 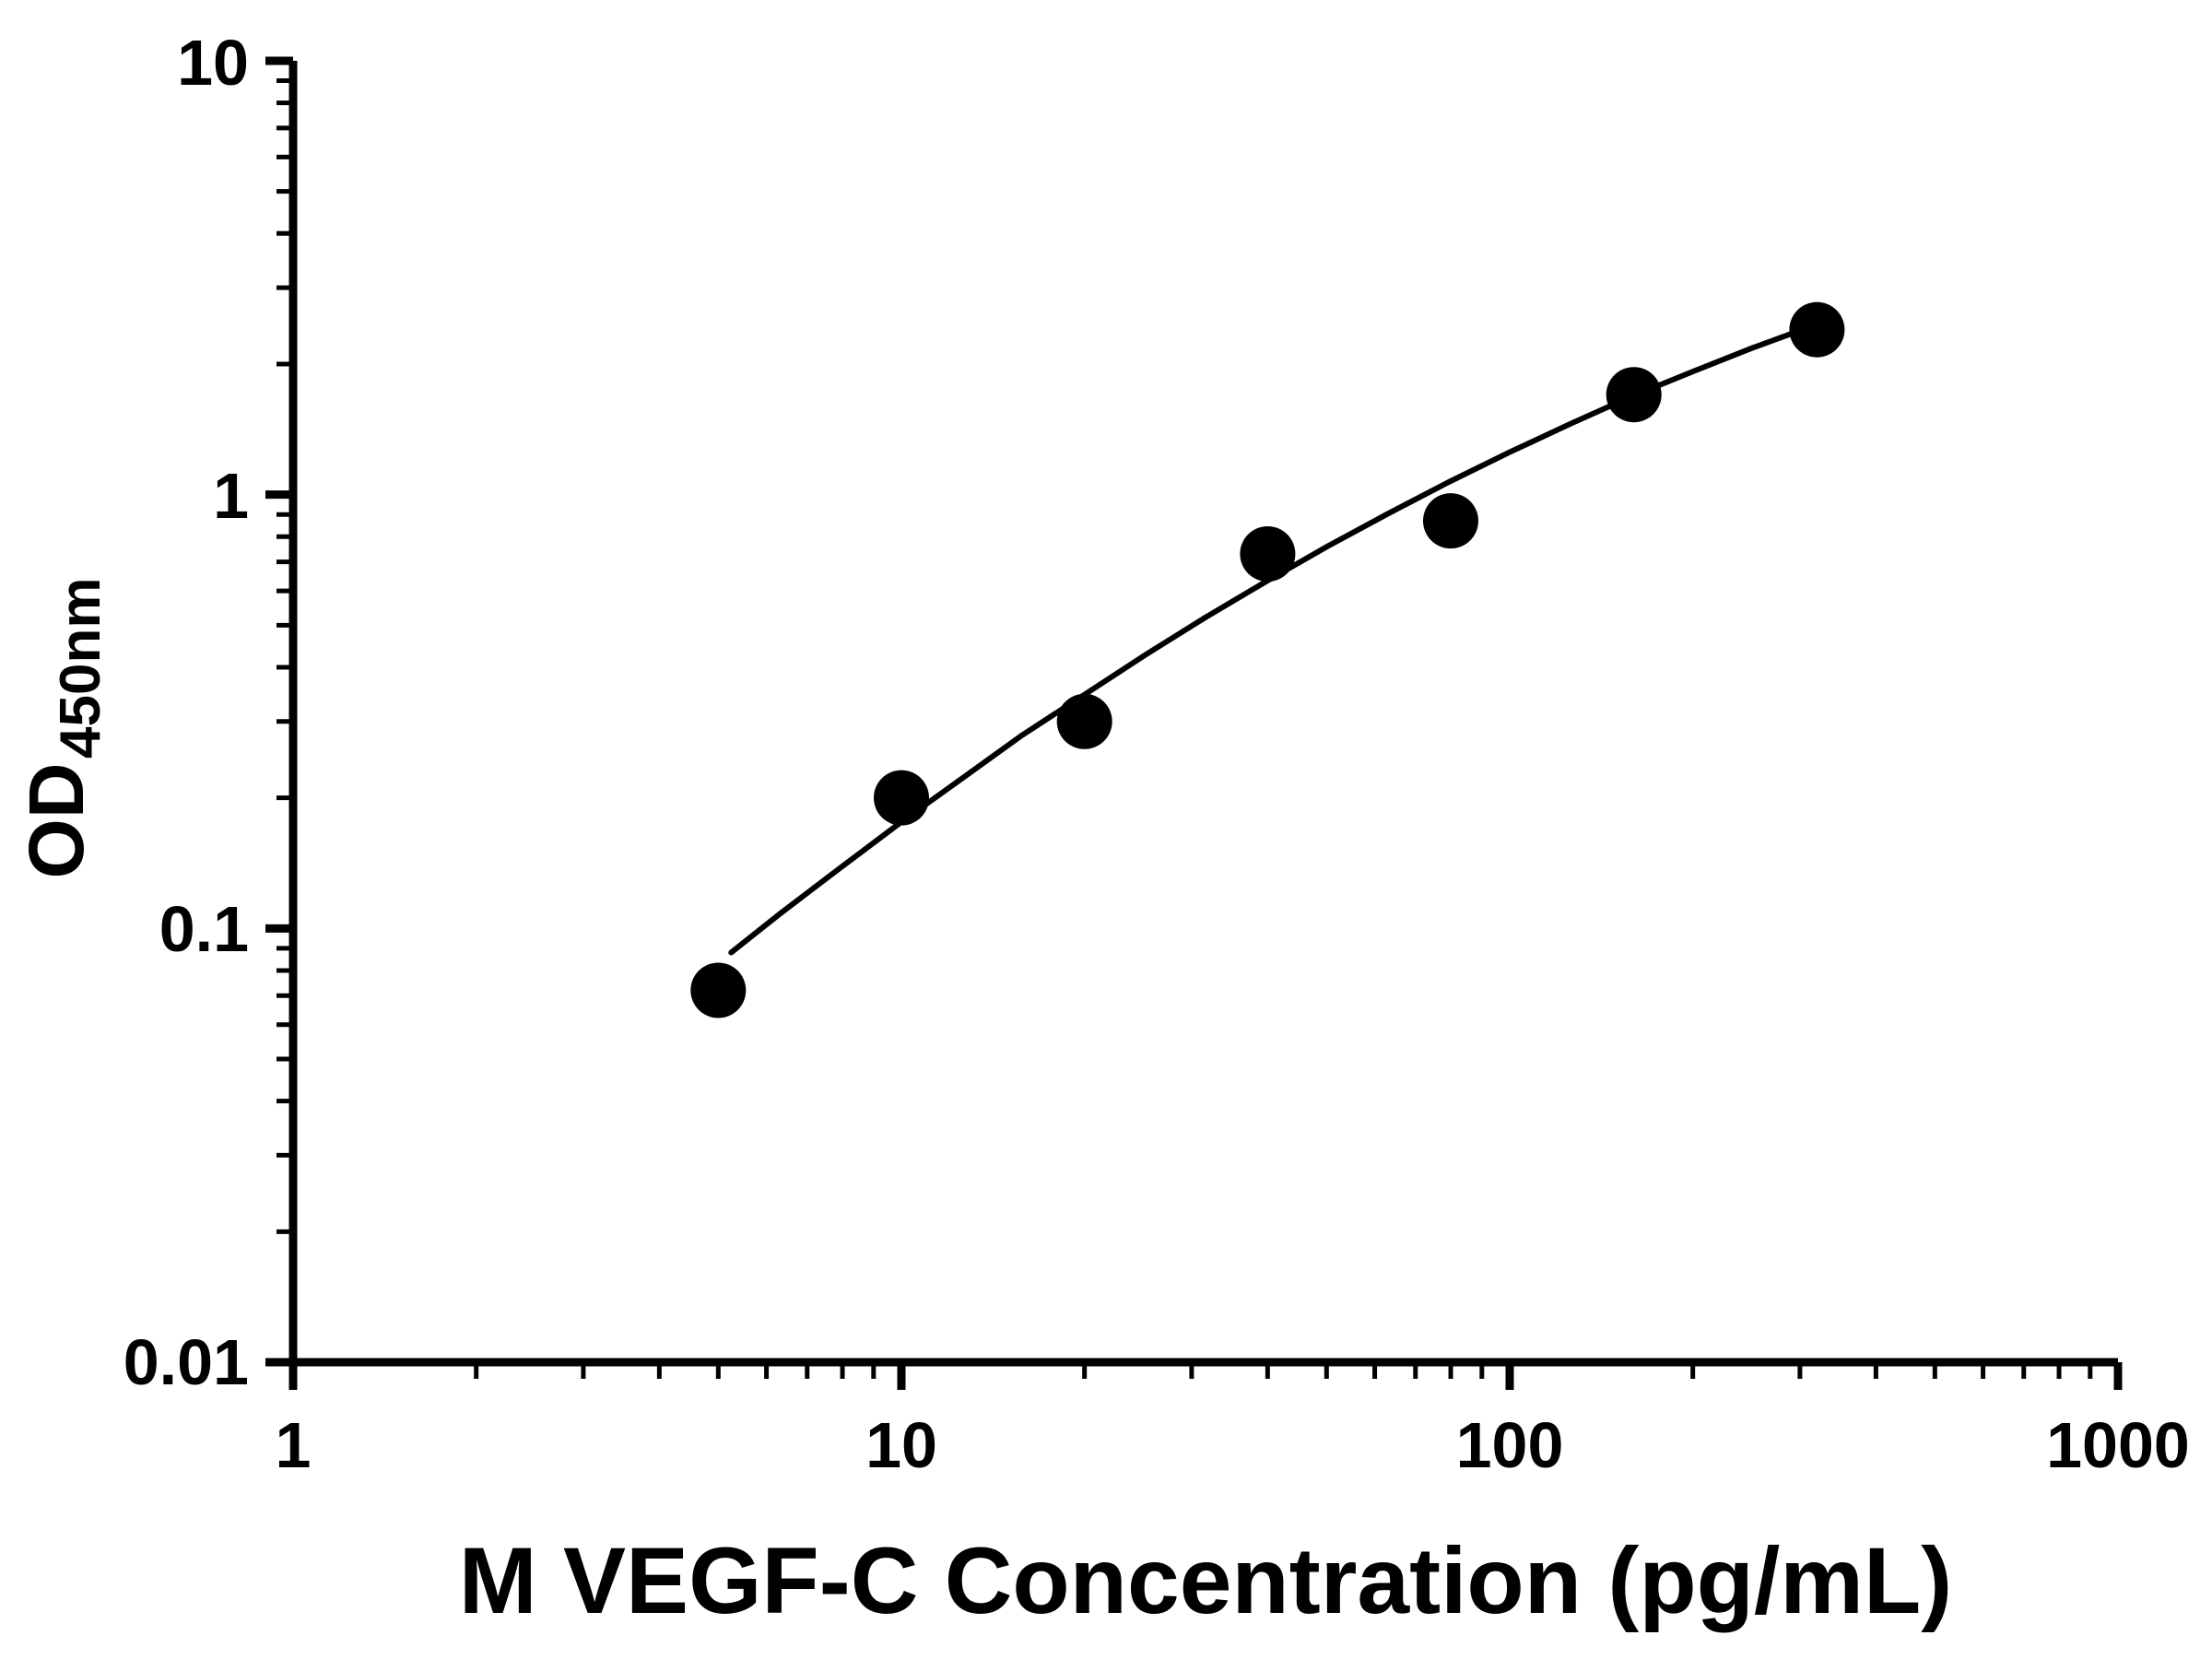 What do you see at coordinates (231, 496) in the screenshot?
I see `y-tick-label-1: 1` at bounding box center [231, 496].